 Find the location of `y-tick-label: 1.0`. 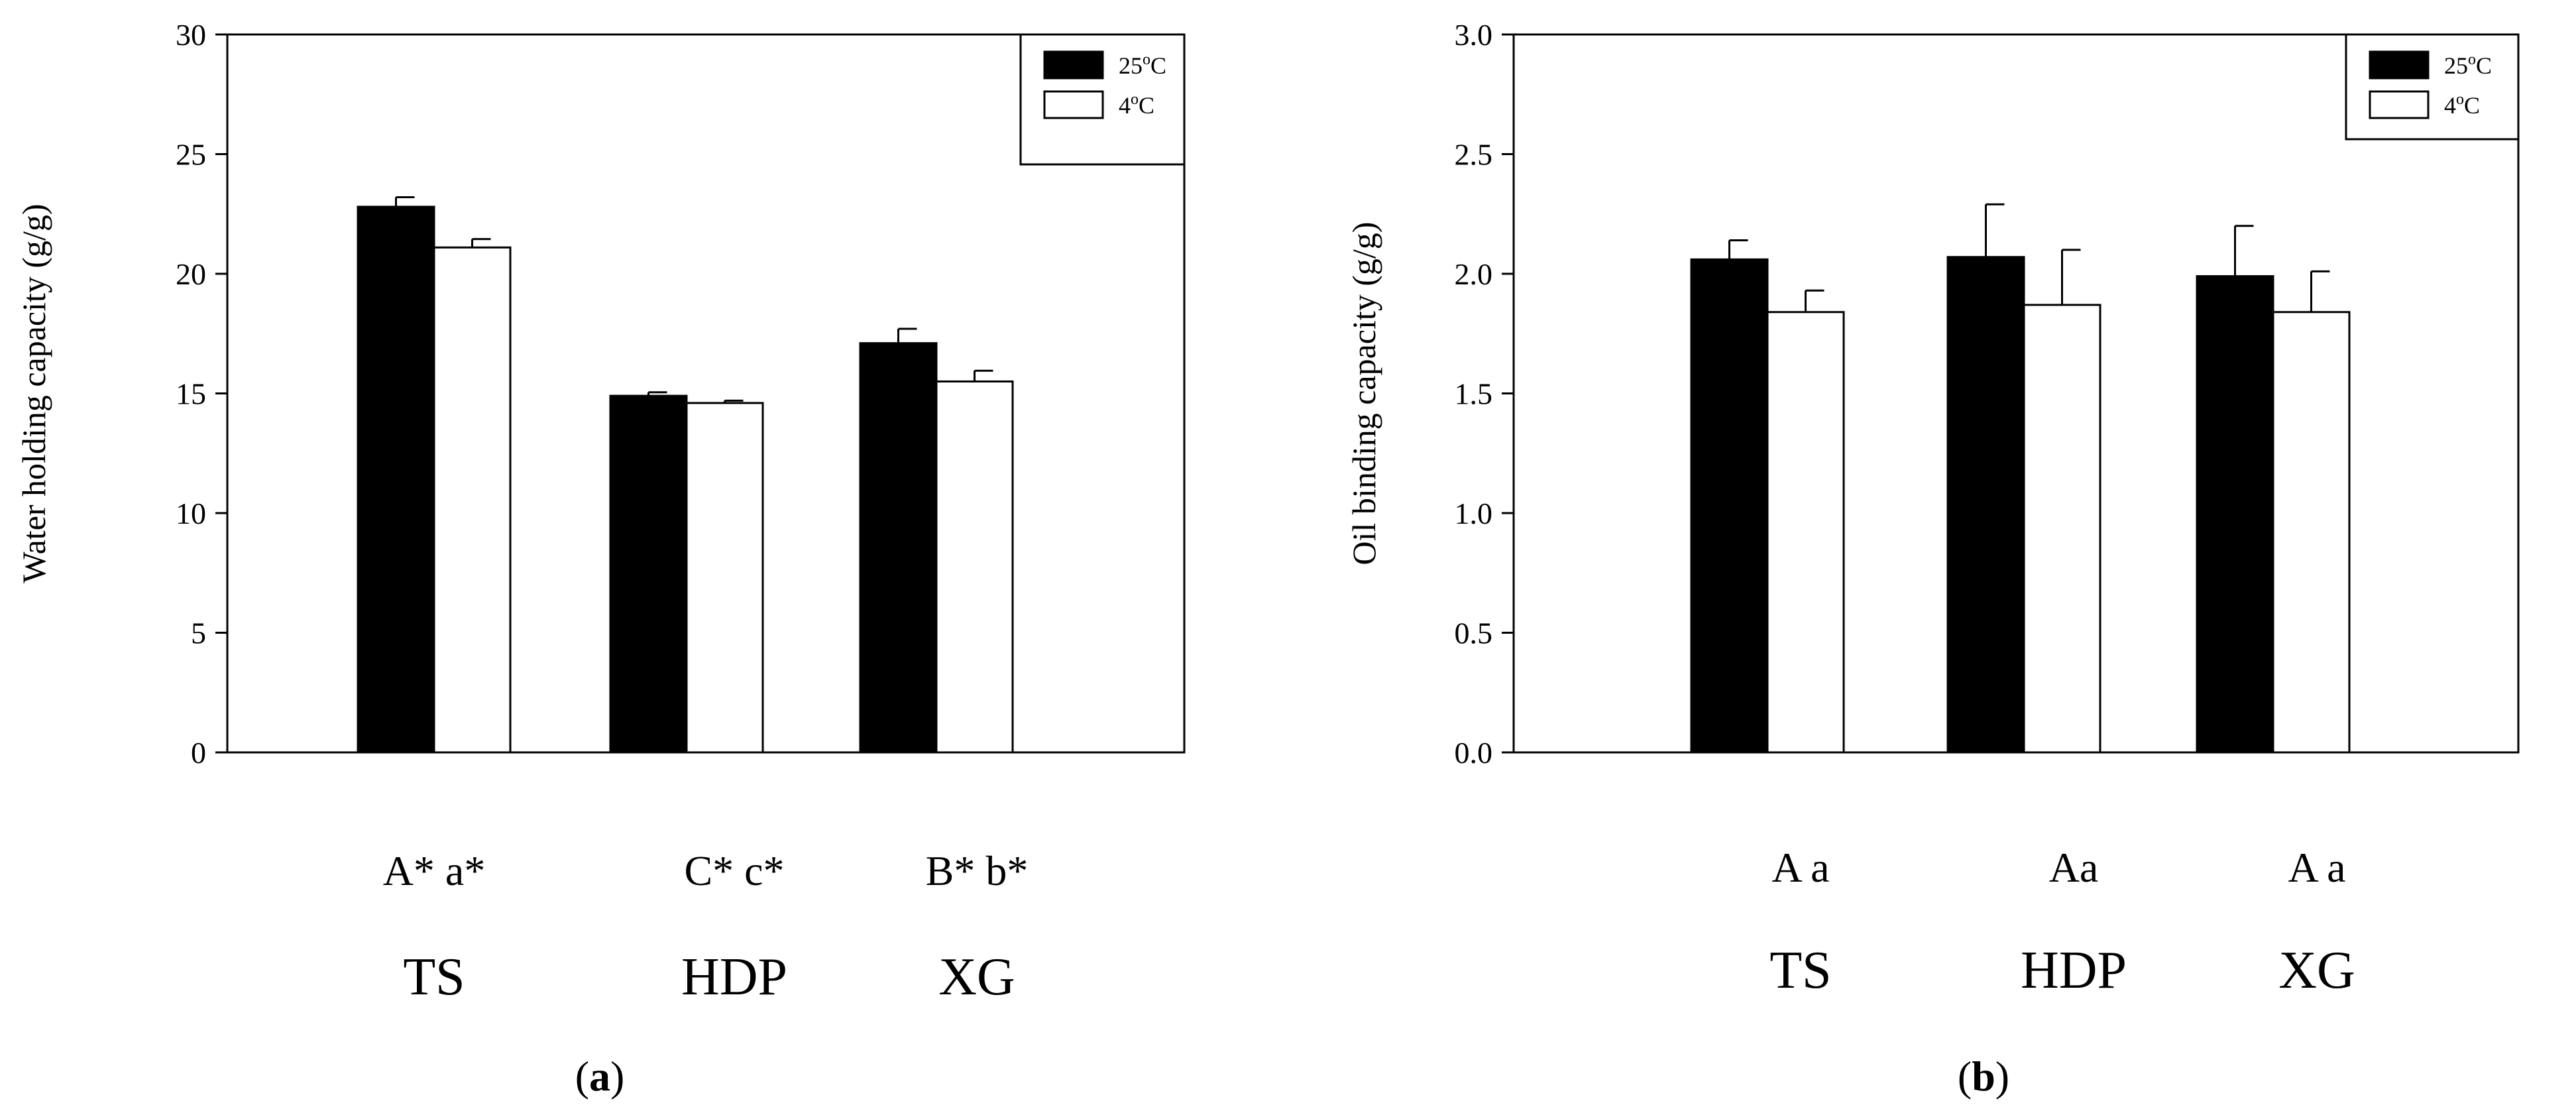

y-tick-label: 1.0 is located at coordinates (1474, 514).